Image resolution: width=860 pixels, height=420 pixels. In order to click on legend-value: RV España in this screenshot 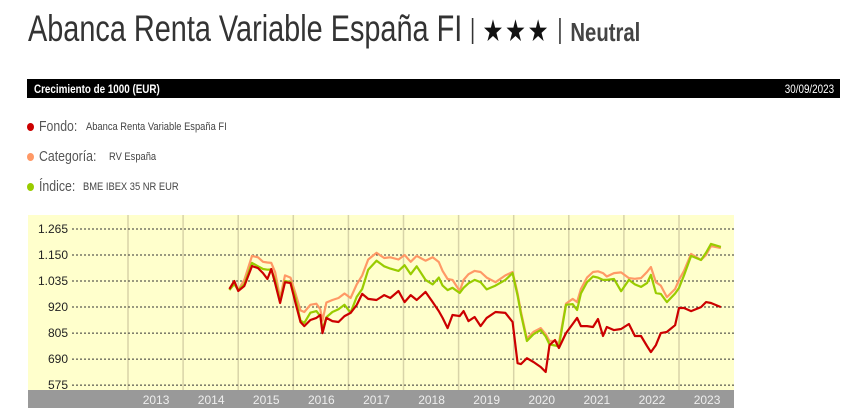, I will do `click(133, 156)`.